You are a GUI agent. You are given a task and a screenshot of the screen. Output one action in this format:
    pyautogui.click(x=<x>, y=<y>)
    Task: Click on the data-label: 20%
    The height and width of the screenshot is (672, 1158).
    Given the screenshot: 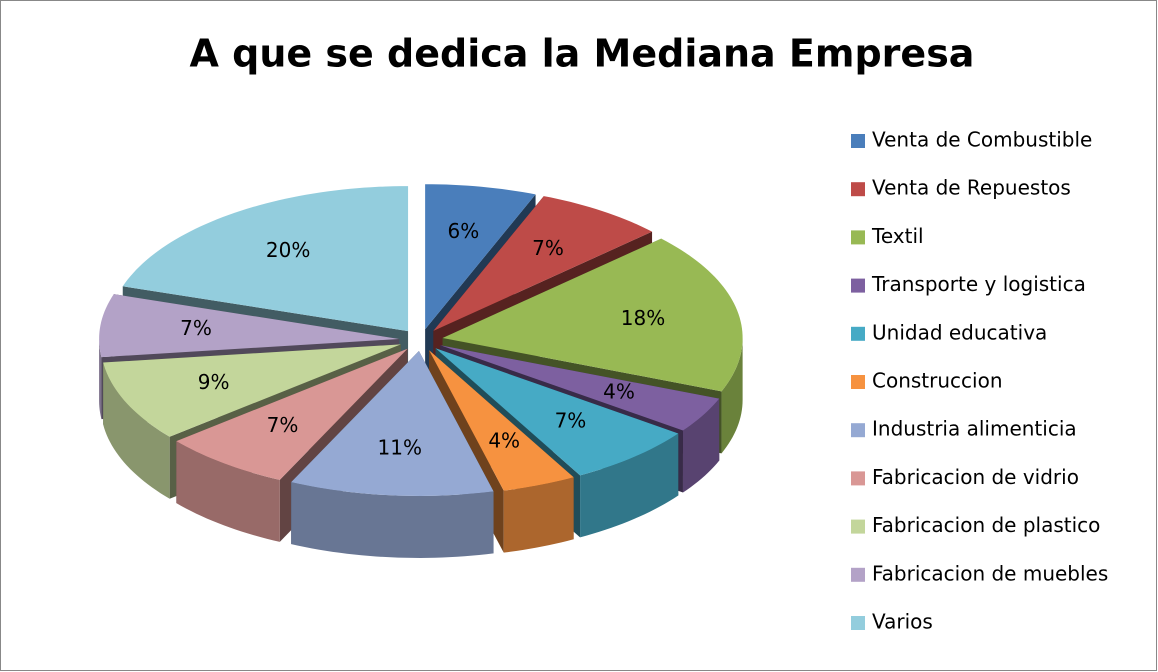 What is the action you would take?
    pyautogui.click(x=288, y=250)
    